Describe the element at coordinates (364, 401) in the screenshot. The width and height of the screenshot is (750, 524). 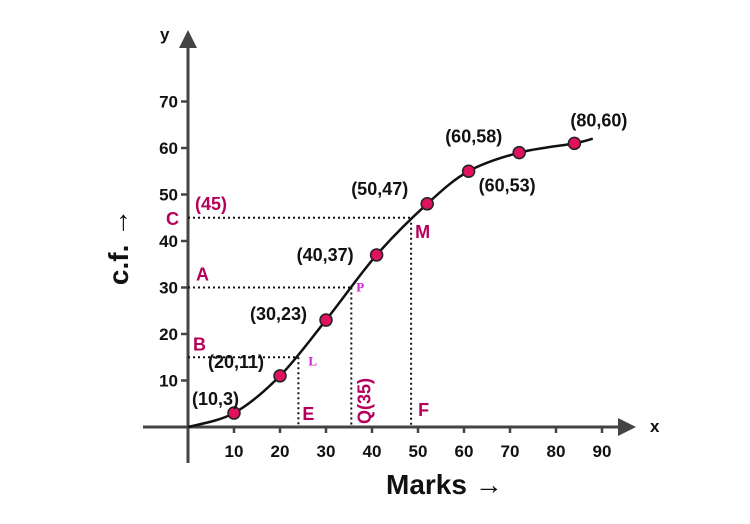
I see `guide-foot-q: Q(35)` at that location.